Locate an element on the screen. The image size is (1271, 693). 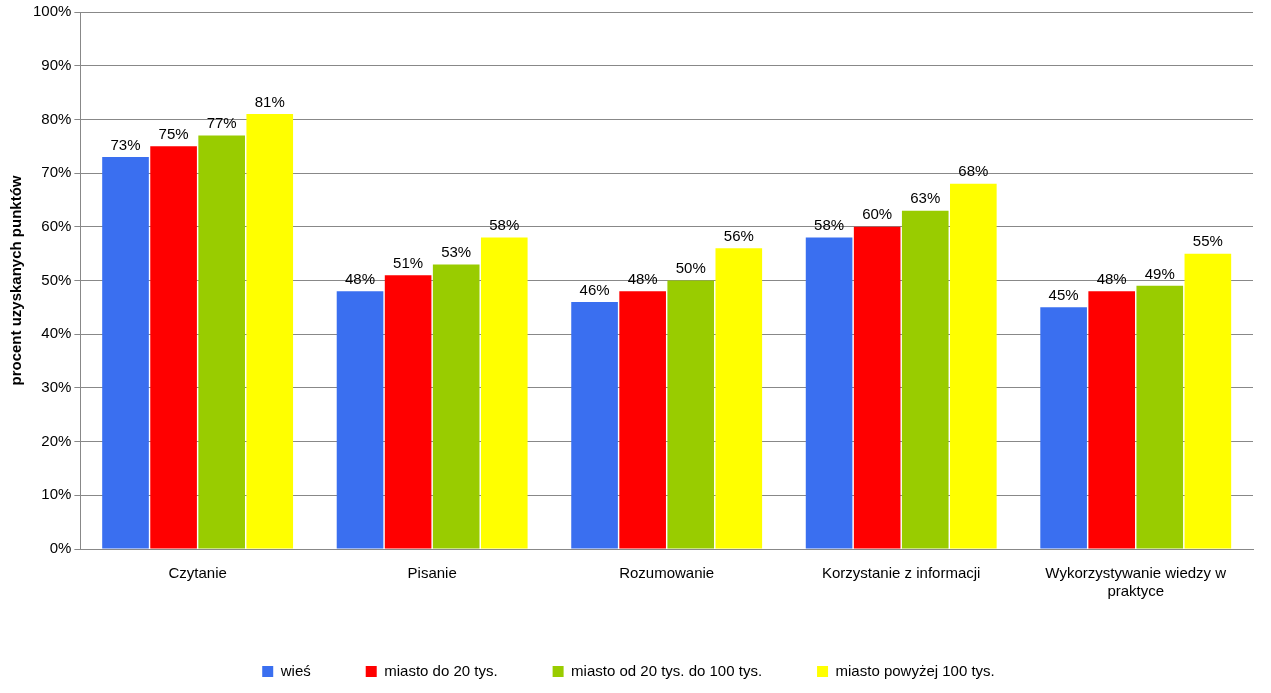
legend-label: miasto powyżej 100 tys. is located at coordinates (915, 670).